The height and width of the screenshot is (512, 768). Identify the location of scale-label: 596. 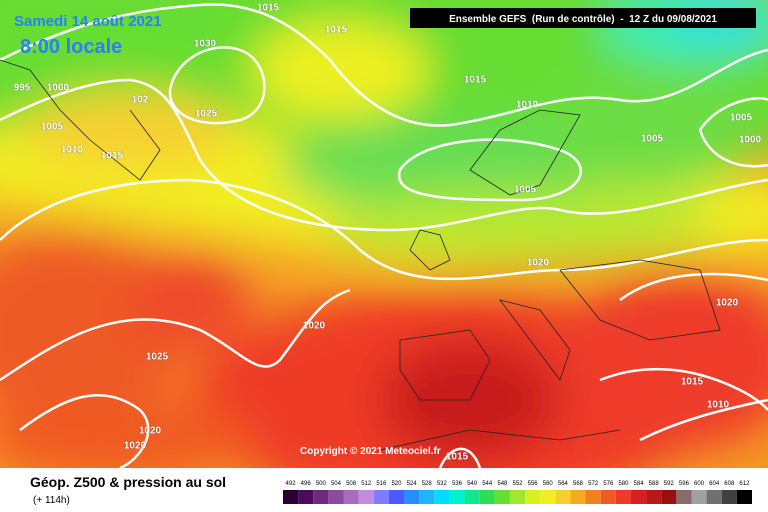
(684, 484).